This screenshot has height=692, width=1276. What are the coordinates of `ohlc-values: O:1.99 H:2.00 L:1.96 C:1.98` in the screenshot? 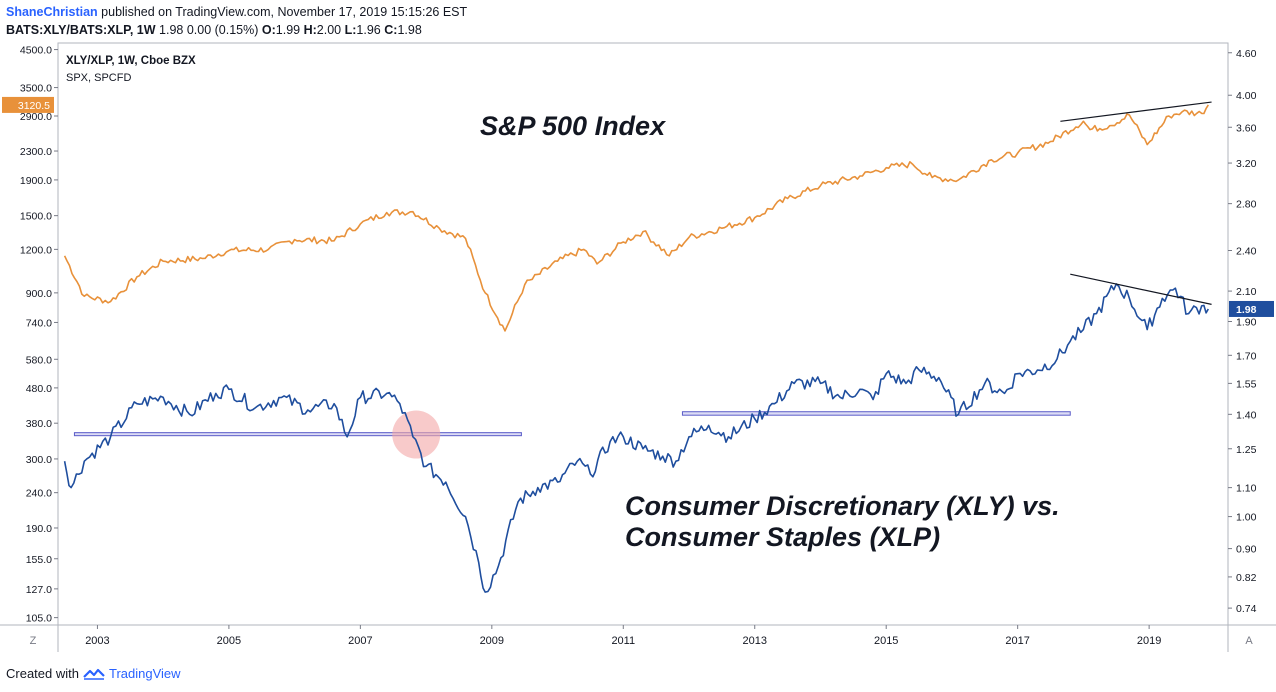 It's located at (342, 30).